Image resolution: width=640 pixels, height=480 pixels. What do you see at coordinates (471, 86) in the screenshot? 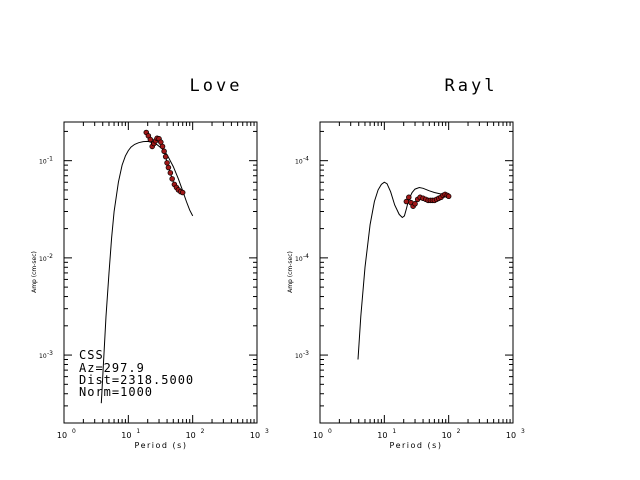
I see `rayl-title: Rayl` at bounding box center [471, 86].